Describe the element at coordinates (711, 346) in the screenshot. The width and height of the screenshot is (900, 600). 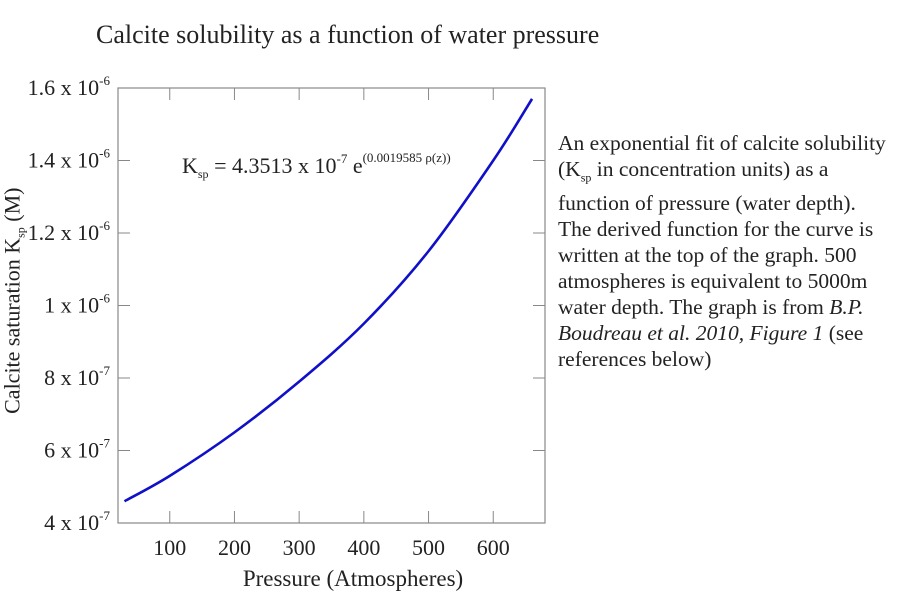
I see `caption-part3: (see references below)` at that location.